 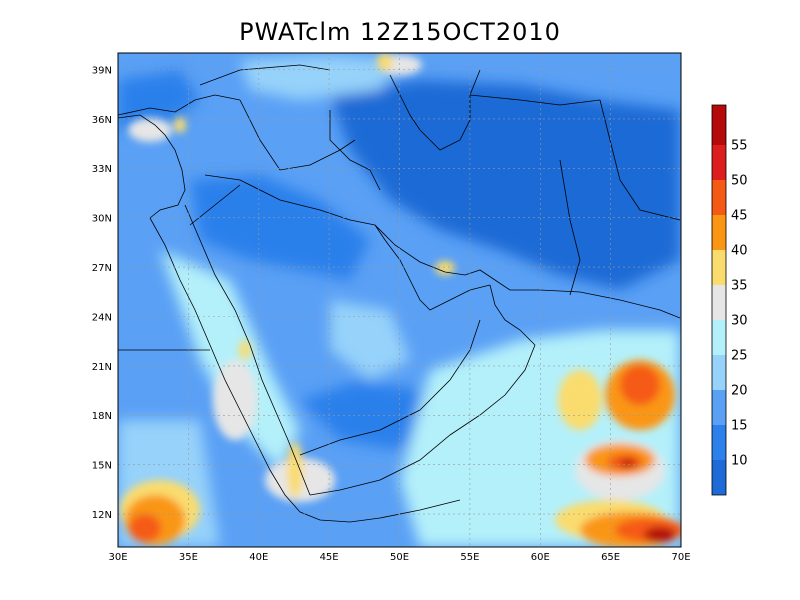 I want to click on lon-tick-label: 35E, so click(x=188, y=557).